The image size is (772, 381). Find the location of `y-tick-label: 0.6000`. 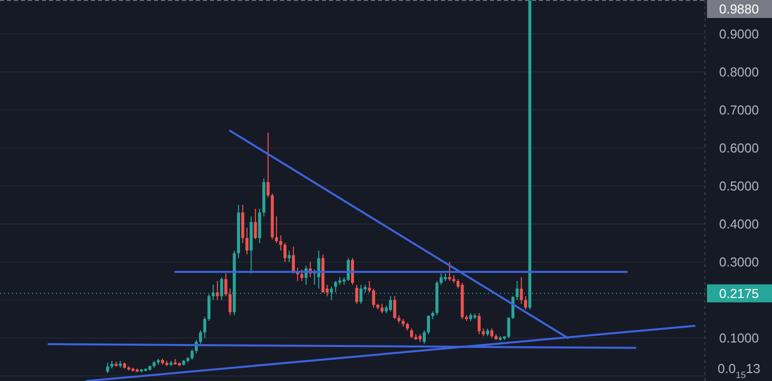

y-tick-label: 0.6000 is located at coordinates (739, 148).